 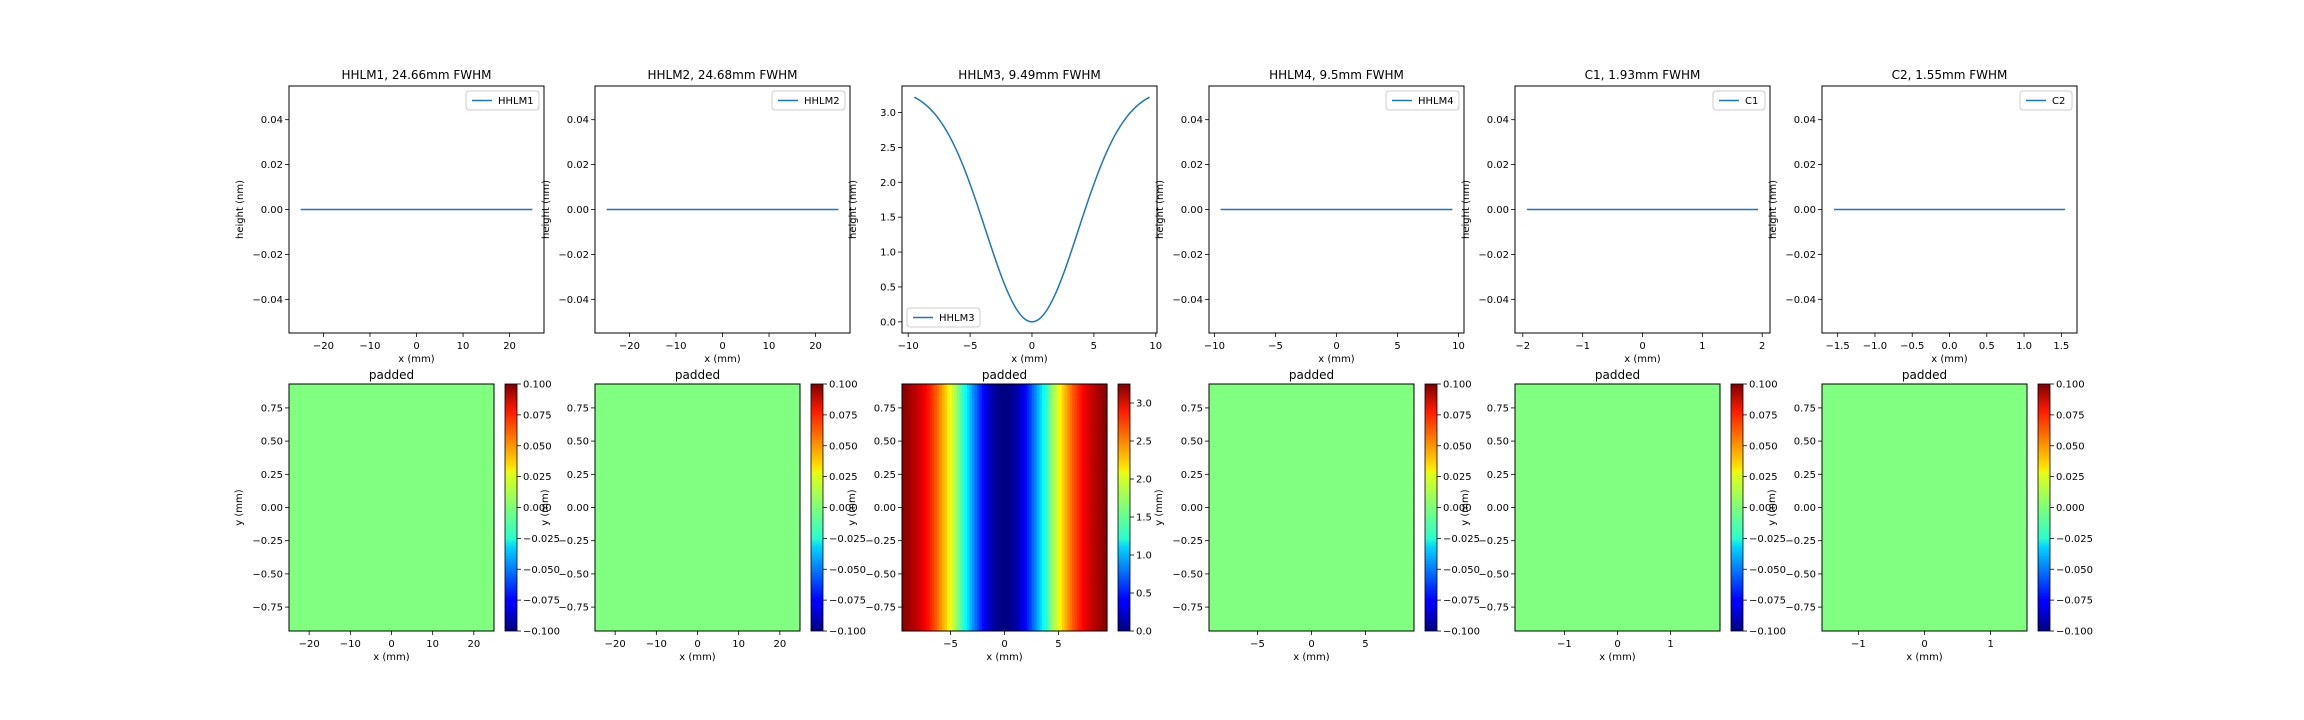 What do you see at coordinates (888, 183) in the screenshot?
I see `y-tick-label: 2.0` at bounding box center [888, 183].